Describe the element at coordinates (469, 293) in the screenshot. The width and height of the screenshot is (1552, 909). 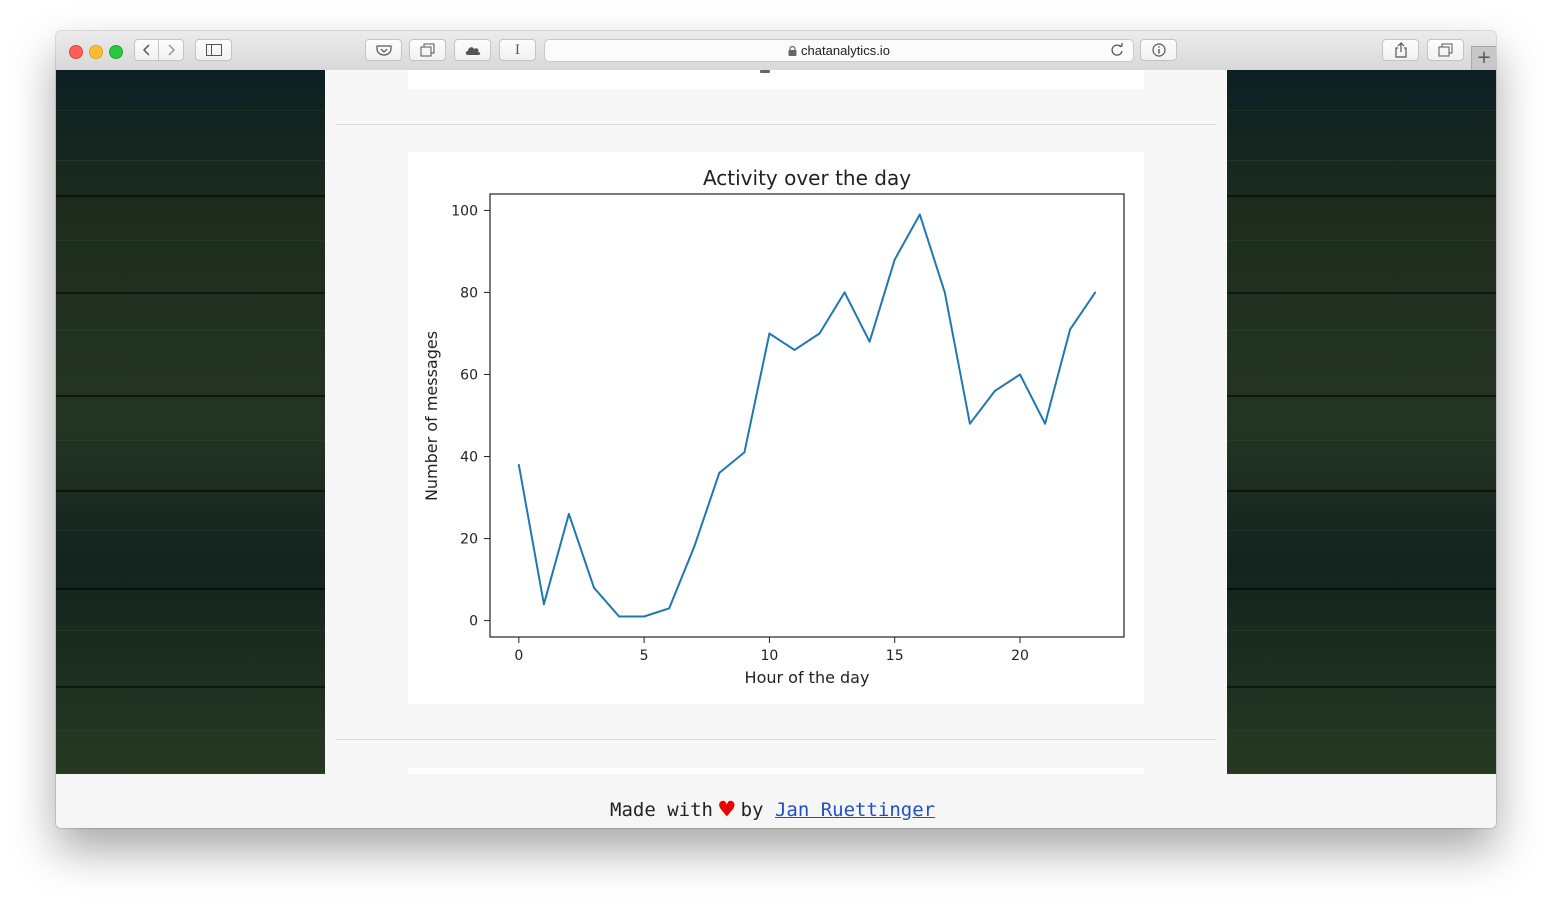
I see `y-tick-label: 80` at that location.